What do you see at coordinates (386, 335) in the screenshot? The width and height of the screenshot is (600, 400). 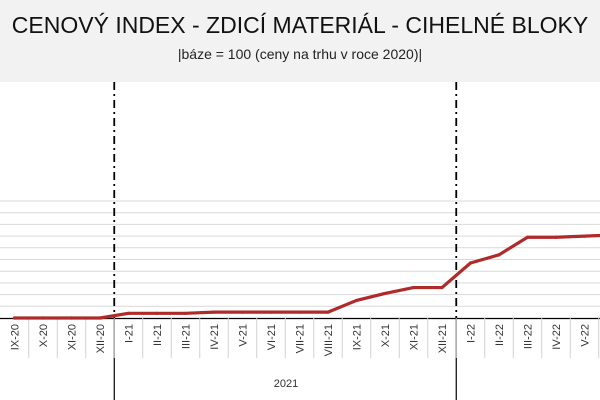 I see `tick-label: X-21` at bounding box center [386, 335].